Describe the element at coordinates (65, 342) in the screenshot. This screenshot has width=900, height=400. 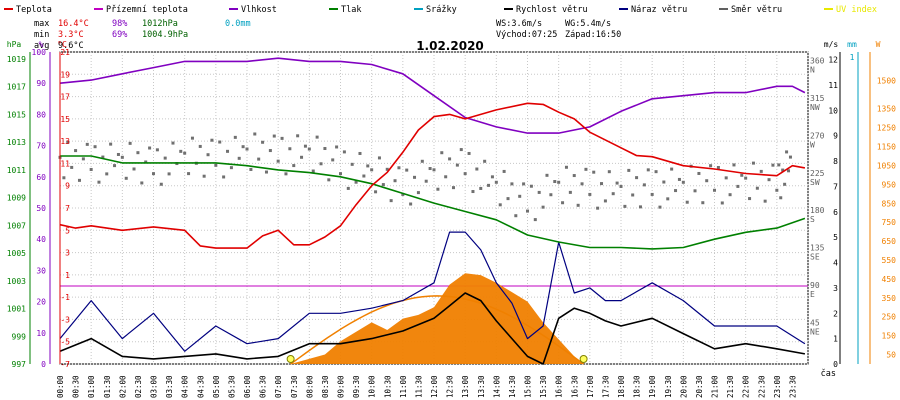
I see `axis-tick-celsius: -5` at that location.